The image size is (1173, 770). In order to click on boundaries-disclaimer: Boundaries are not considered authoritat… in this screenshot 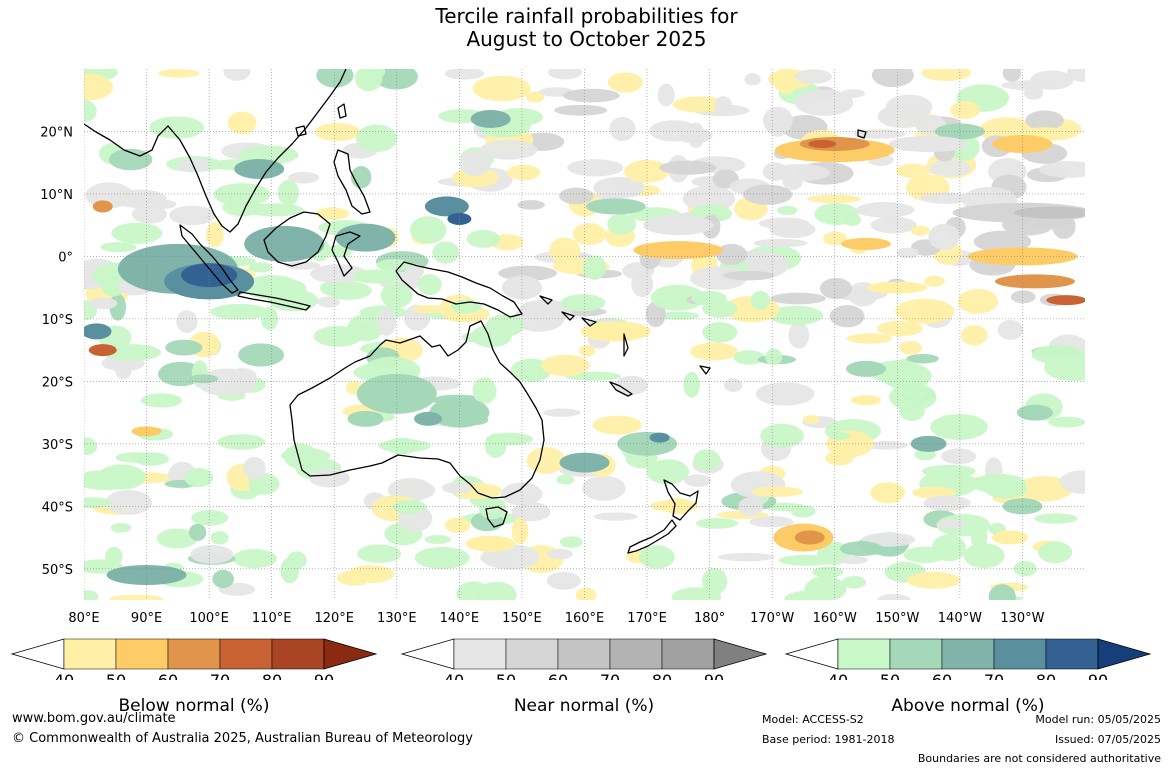, I will do `click(1039, 758)`.